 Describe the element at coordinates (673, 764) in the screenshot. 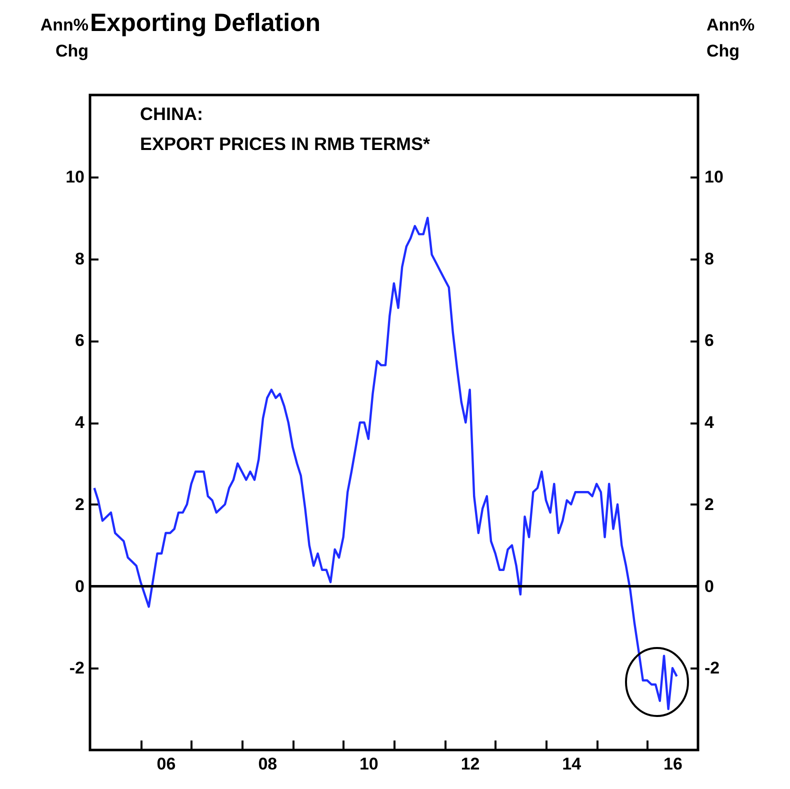

I see `x-tick-label: 16` at that location.